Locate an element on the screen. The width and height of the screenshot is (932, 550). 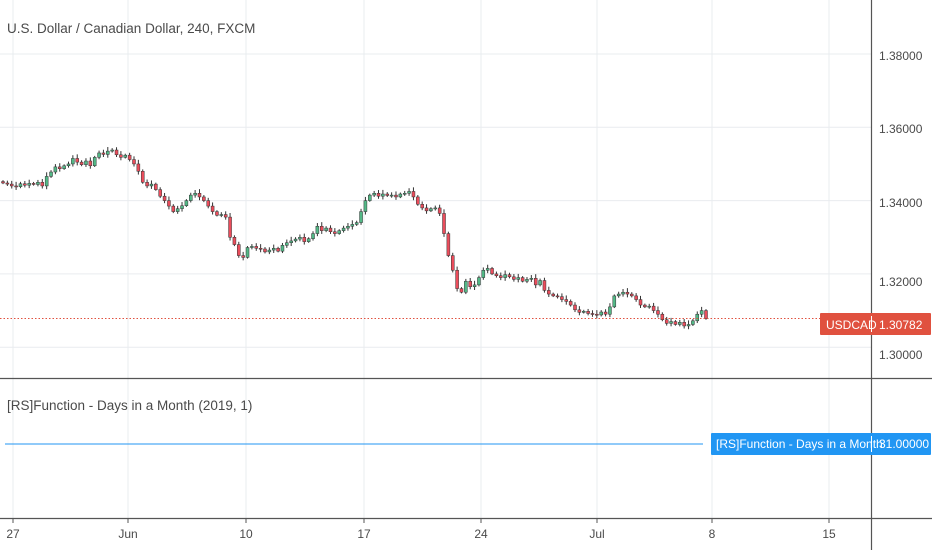
indicator-tag-value: 31.00000 is located at coordinates (904, 444).